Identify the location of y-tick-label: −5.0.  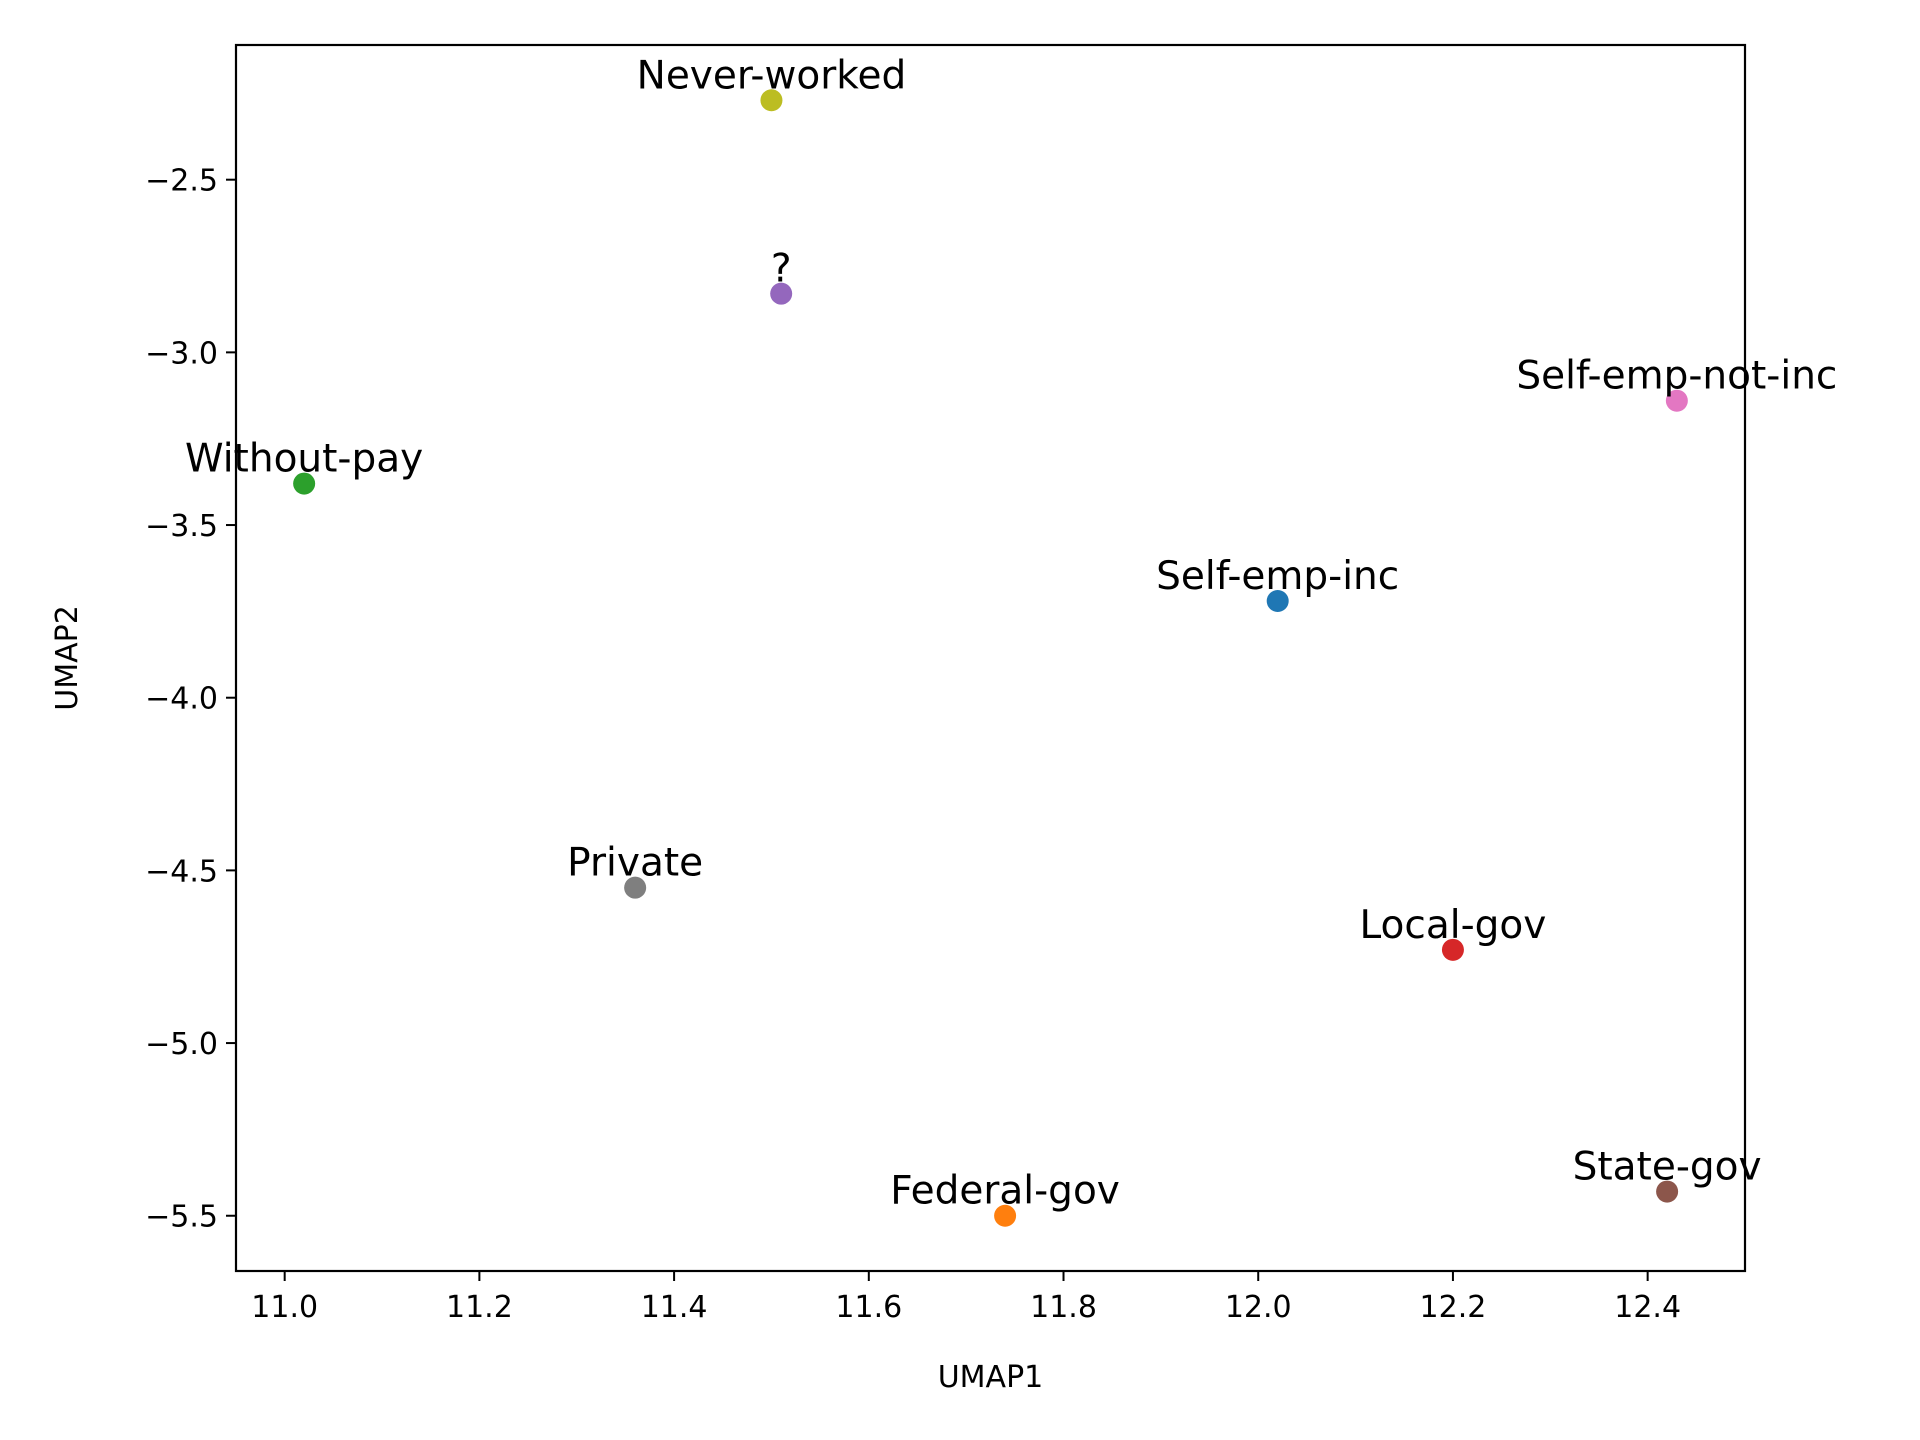
(181, 1044).